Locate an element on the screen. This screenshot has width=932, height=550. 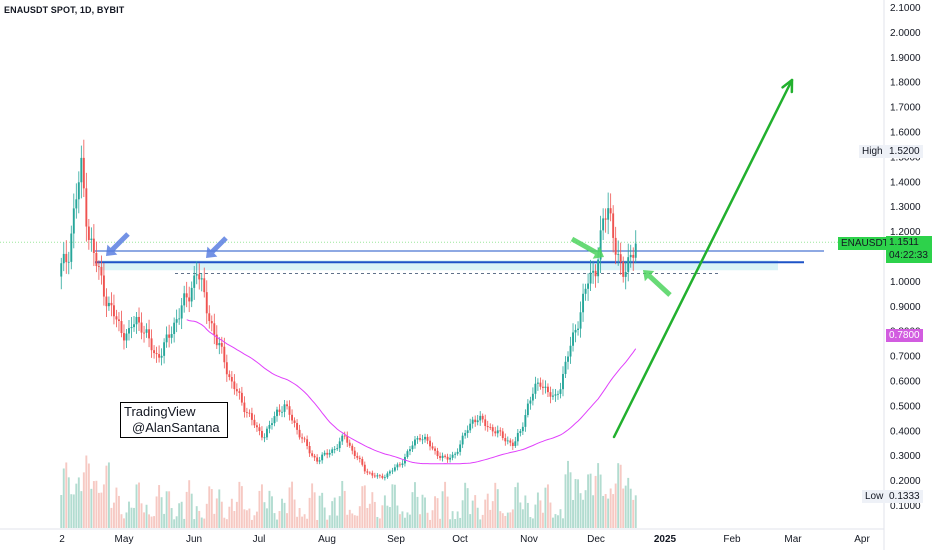
last-price-tag: 1.1511 04:22:33 is located at coordinates (909, 249).